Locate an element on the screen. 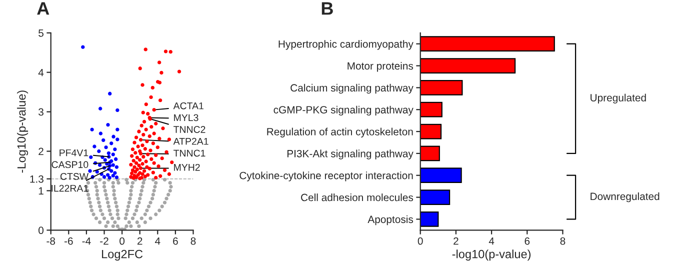  annotation: CASP10 is located at coordinates (70, 164).